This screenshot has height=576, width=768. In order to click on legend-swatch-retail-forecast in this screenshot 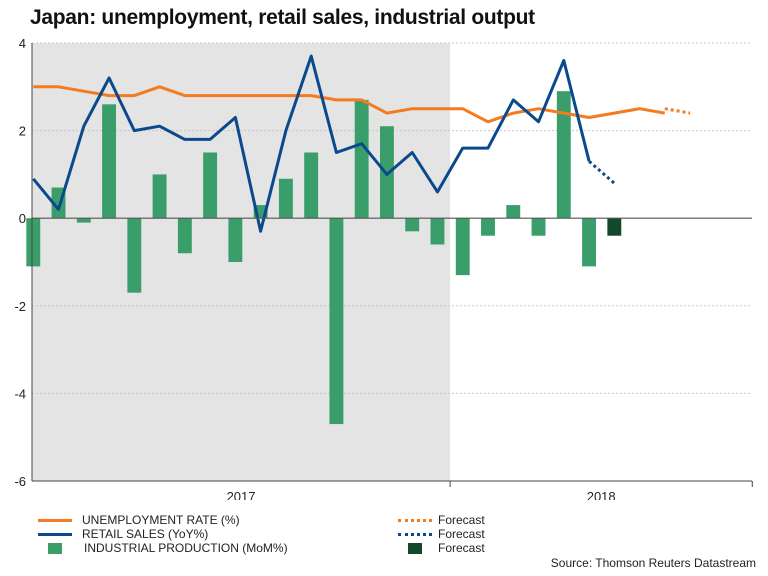, I will do `click(415, 534)`.